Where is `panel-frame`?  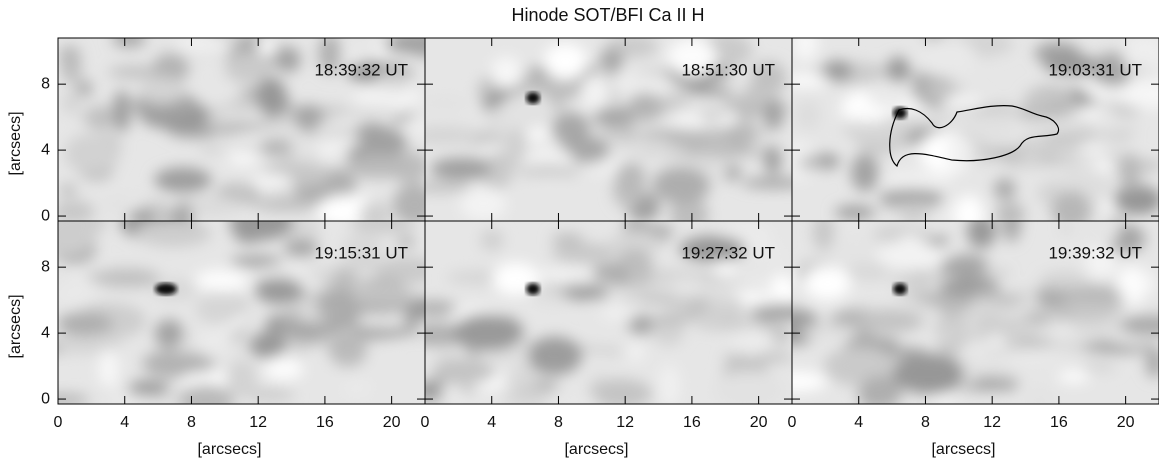
panel-frame is located at coordinates (975, 312).